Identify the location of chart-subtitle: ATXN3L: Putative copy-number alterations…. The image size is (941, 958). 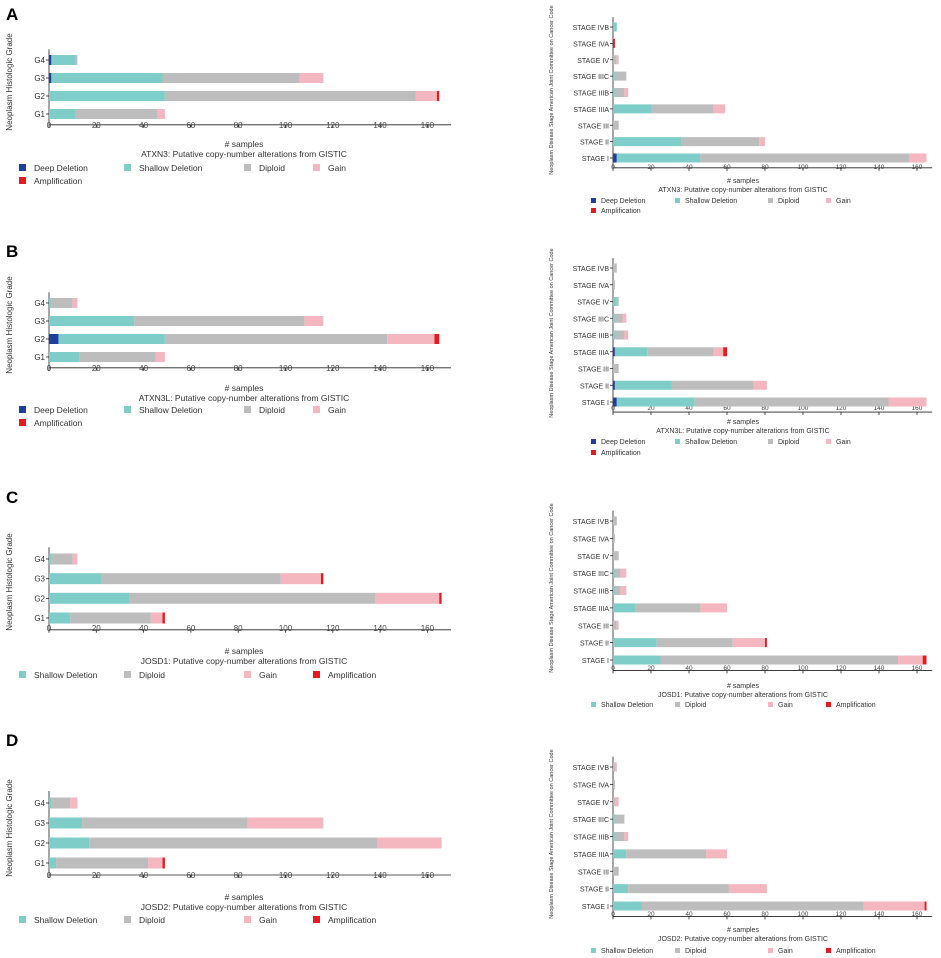
(244, 398).